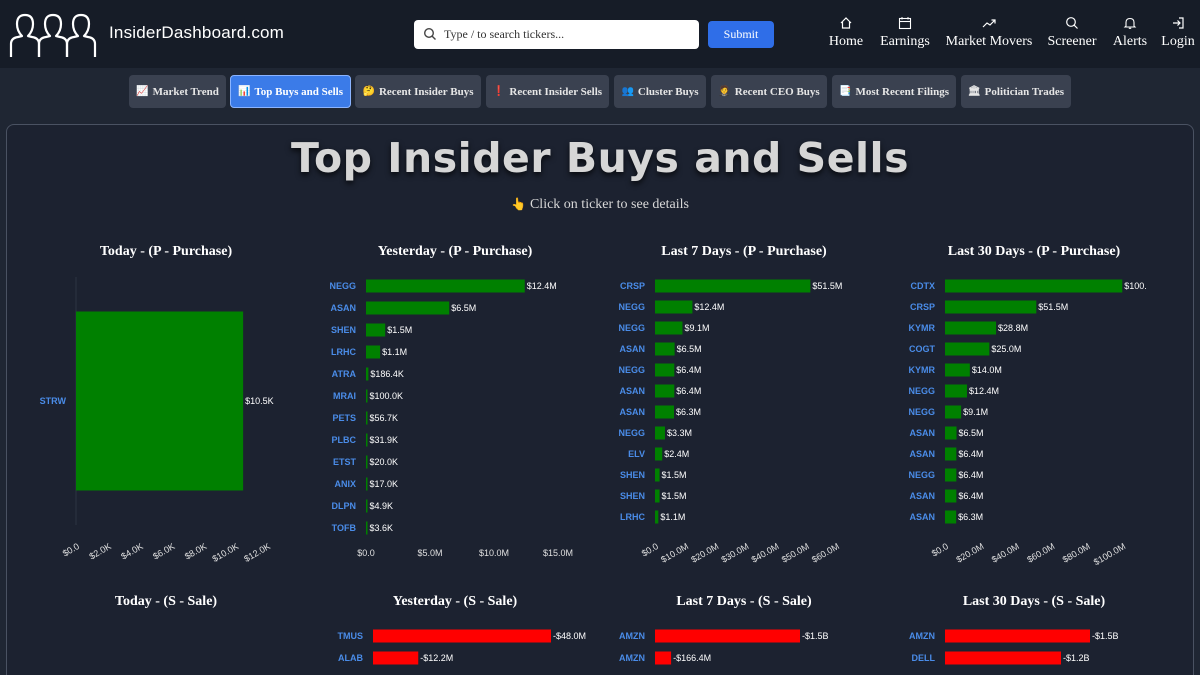 The width and height of the screenshot is (1200, 675). Describe the element at coordinates (970, 454) in the screenshot. I see `value-label: $6.4M` at that location.